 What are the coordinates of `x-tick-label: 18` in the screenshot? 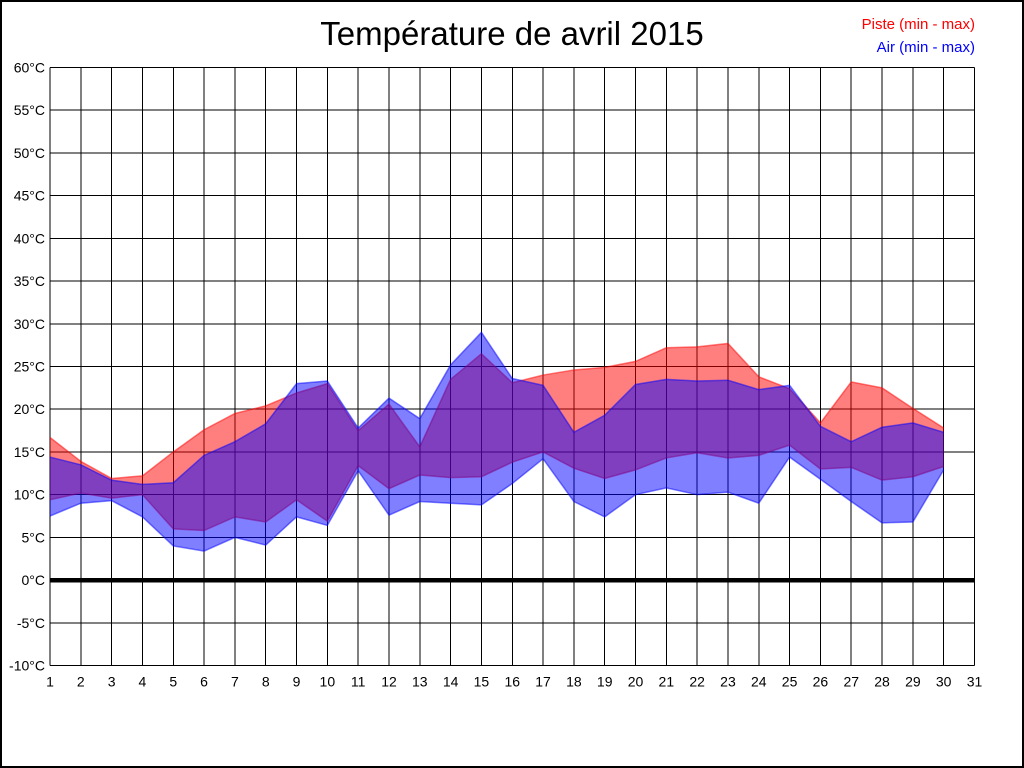 It's located at (574, 682).